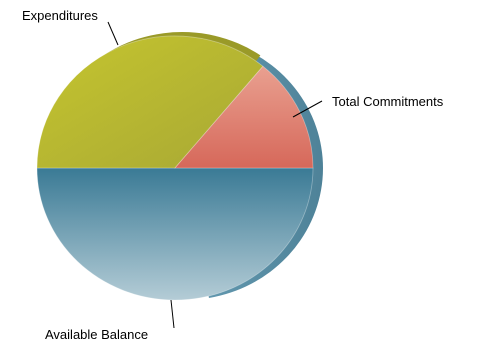  I want to click on leader-line-total-commitments, so click(307, 109).